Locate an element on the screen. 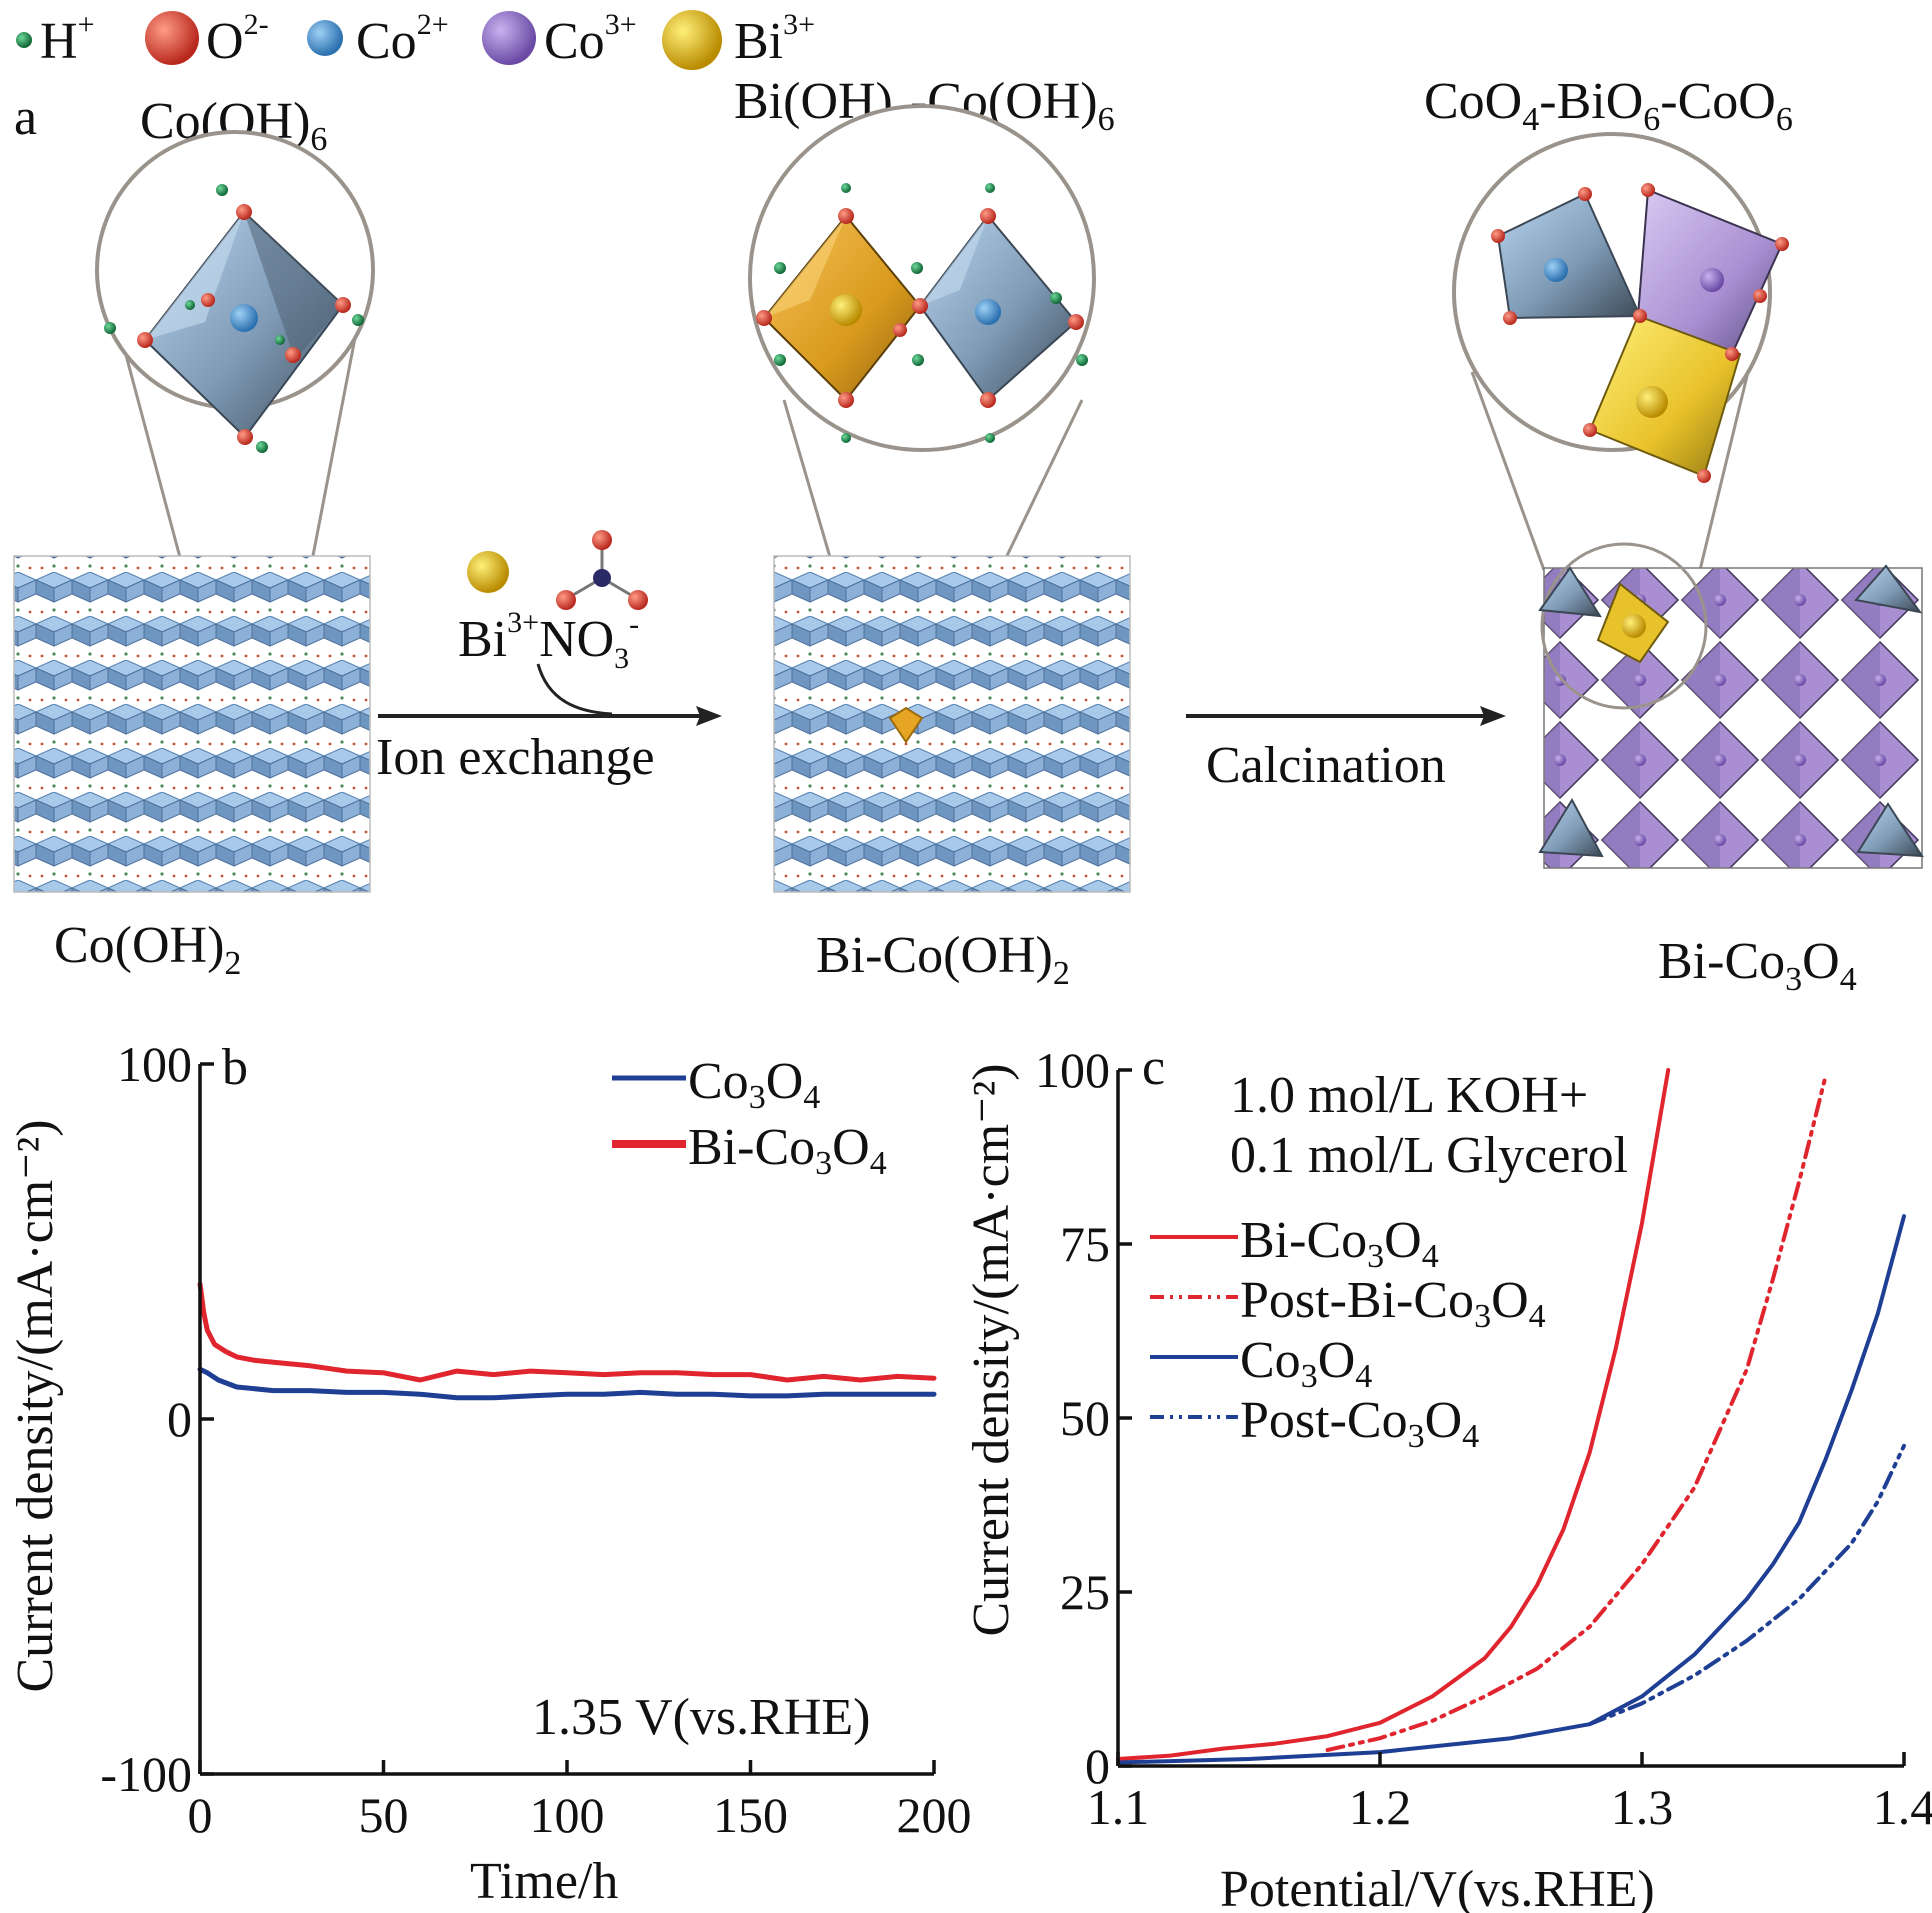 Image resolution: width=1932 pixels, height=1913 pixels. legend-c-co3o4-label: Co3O4 is located at coordinates (1306, 1363).